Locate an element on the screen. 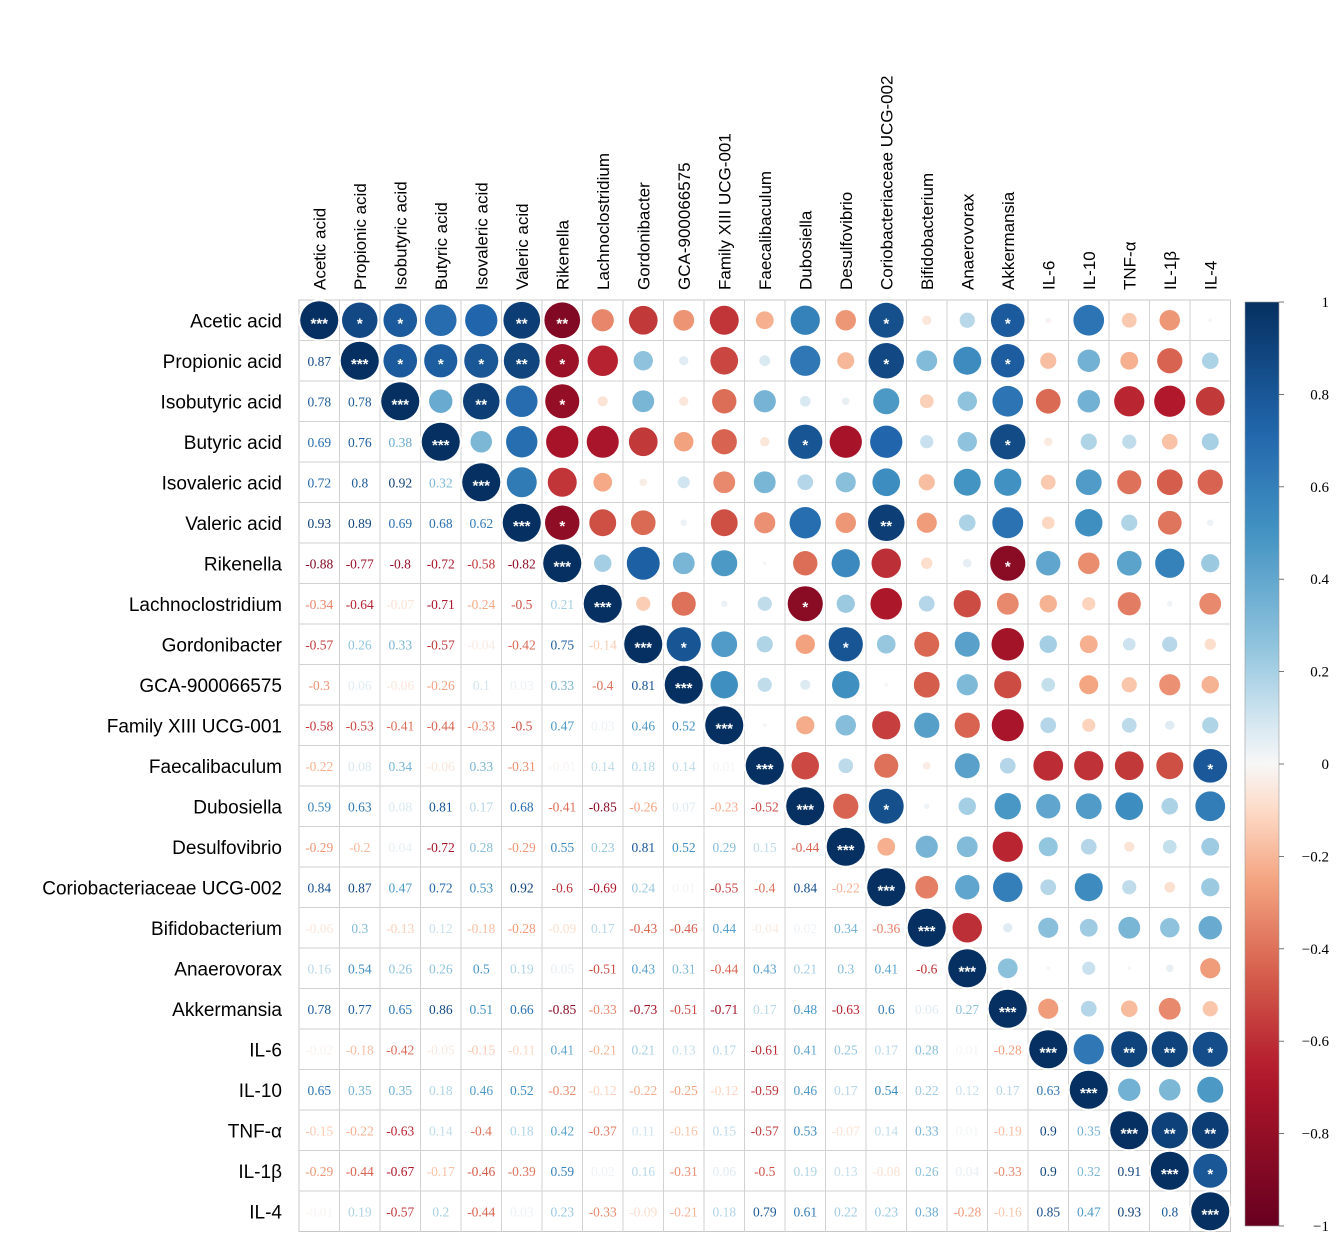 The height and width of the screenshot is (1245, 1342). correlation-value: -0.72 is located at coordinates (441, 563).